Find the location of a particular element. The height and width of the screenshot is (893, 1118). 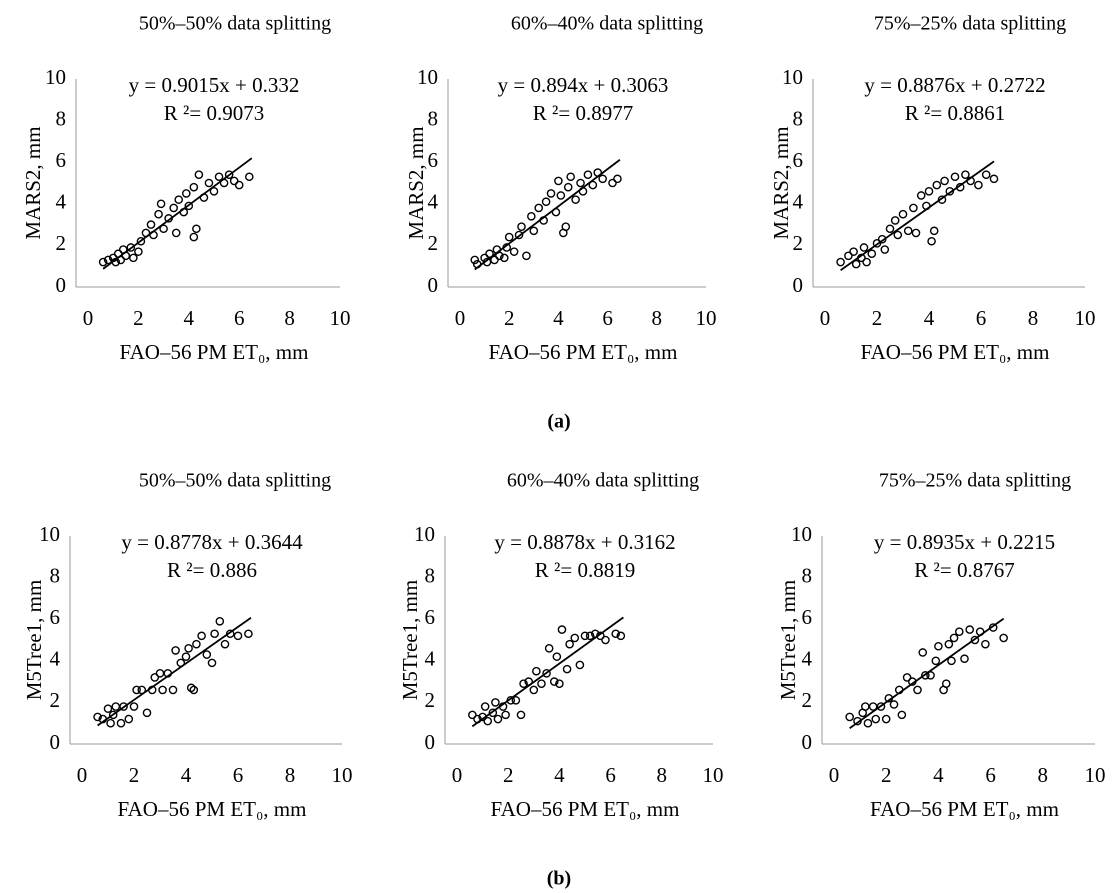

chart-title: 60%–40% data splitting is located at coordinates (603, 481).